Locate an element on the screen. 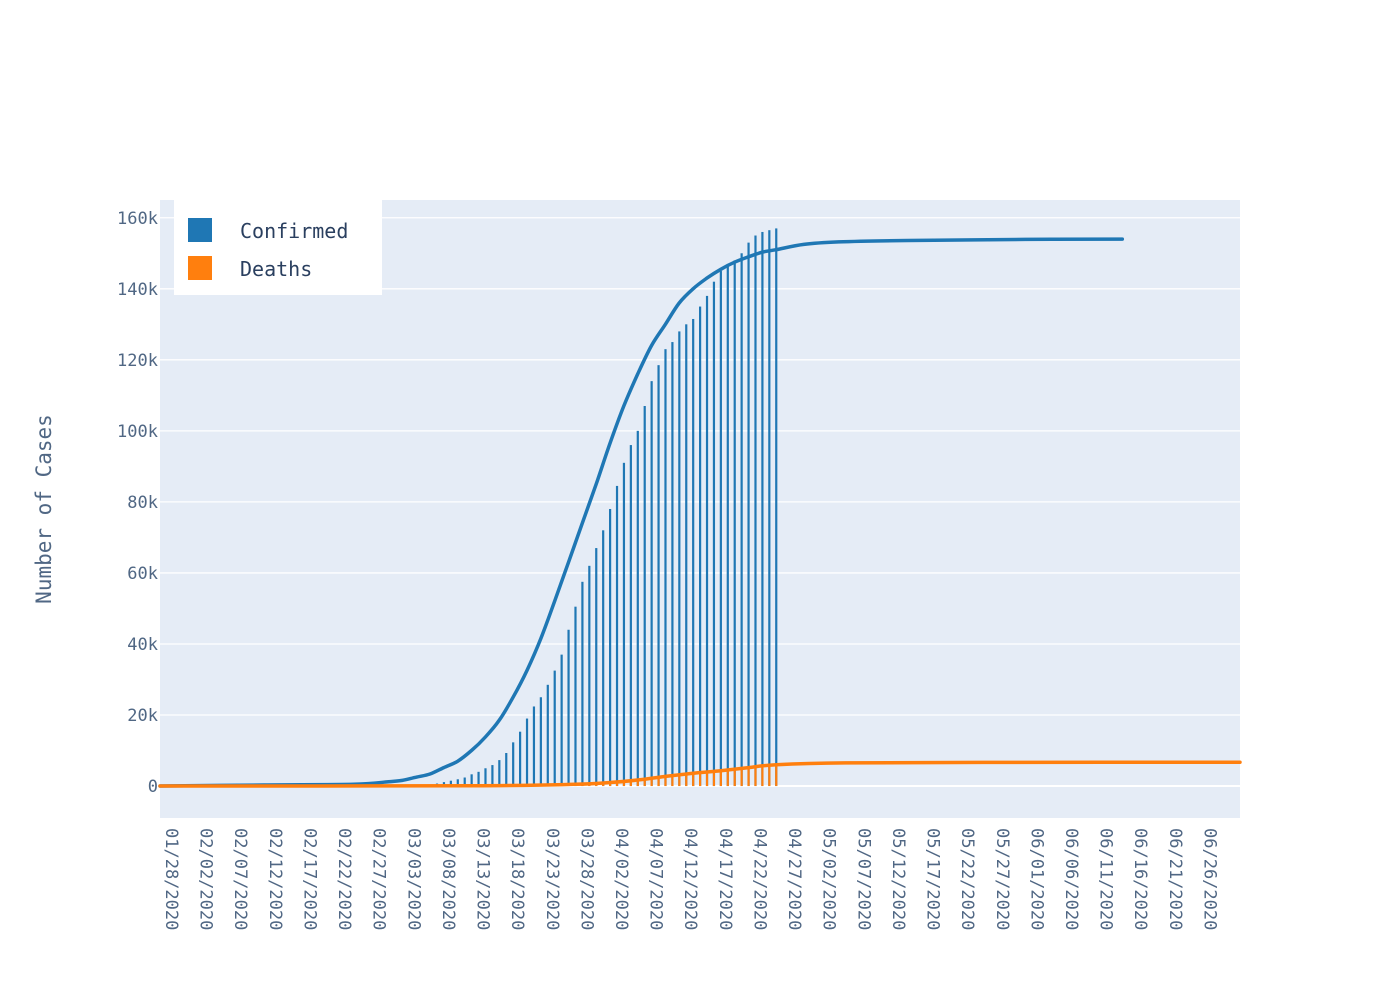  x-tick-label: 06/21/2020 is located at coordinates (1175, 879).